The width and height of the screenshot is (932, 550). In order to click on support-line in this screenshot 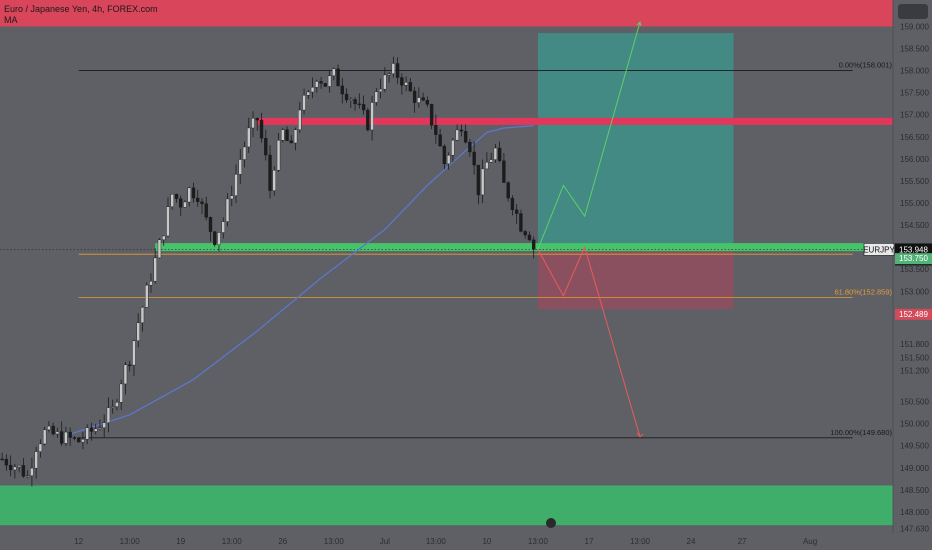, I will do `click(524, 247)`.